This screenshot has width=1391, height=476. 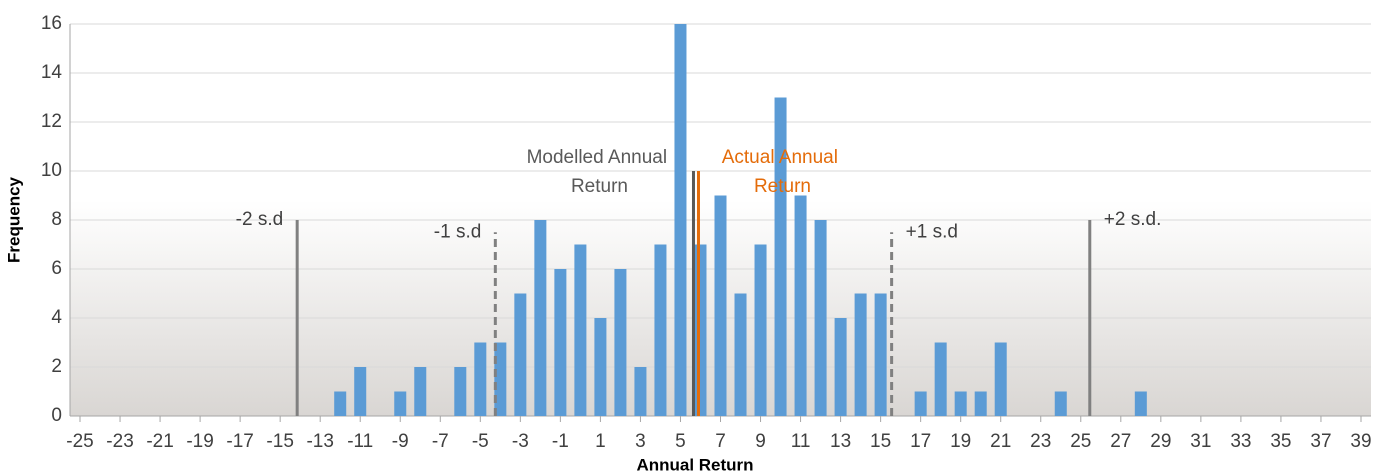 What do you see at coordinates (1200, 441) in the screenshot?
I see `x-tick-label: 31` at bounding box center [1200, 441].